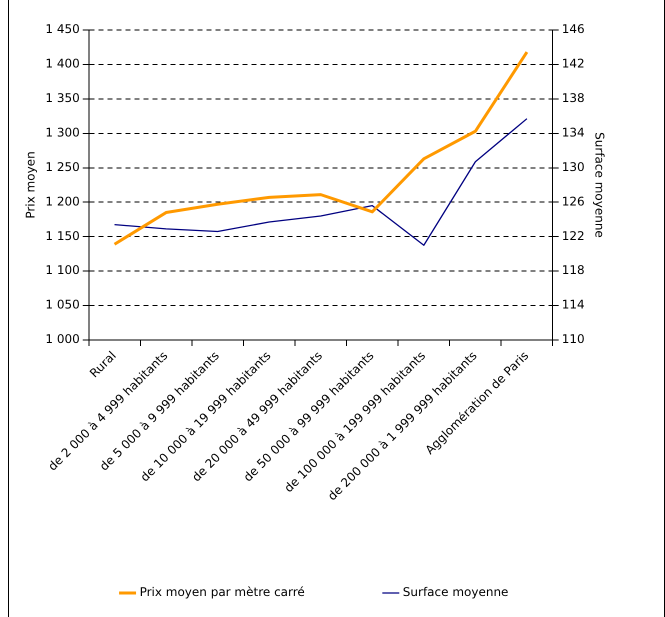 The height and width of the screenshot is (617, 665). I want to click on y2-tick-label: 142, so click(573, 63).